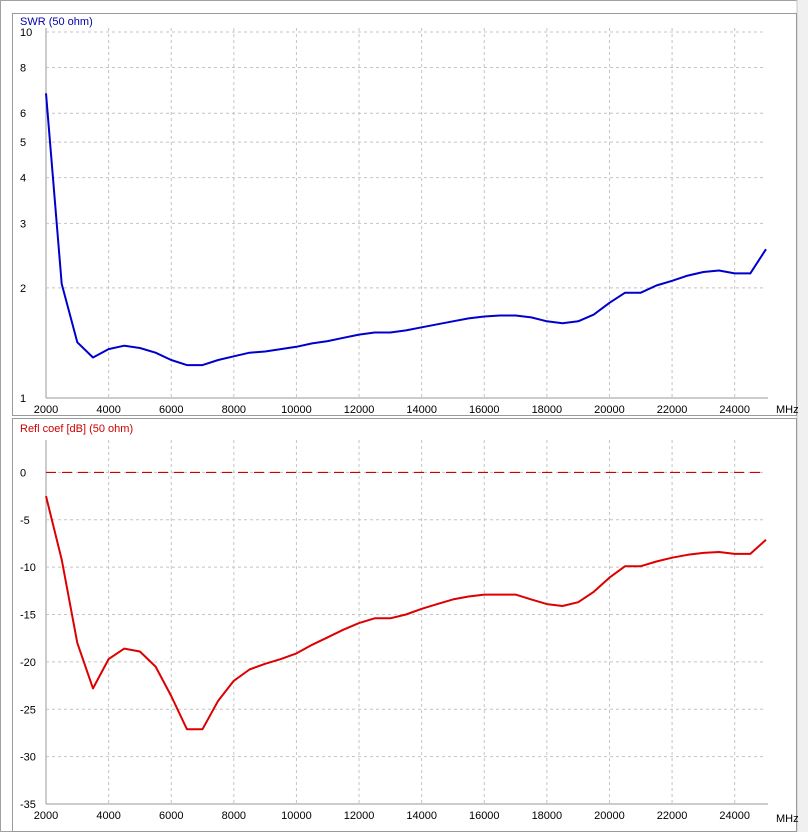 The image size is (808, 832). What do you see at coordinates (28, 568) in the screenshot?
I see `refl-y-tick-label: -10` at bounding box center [28, 568].